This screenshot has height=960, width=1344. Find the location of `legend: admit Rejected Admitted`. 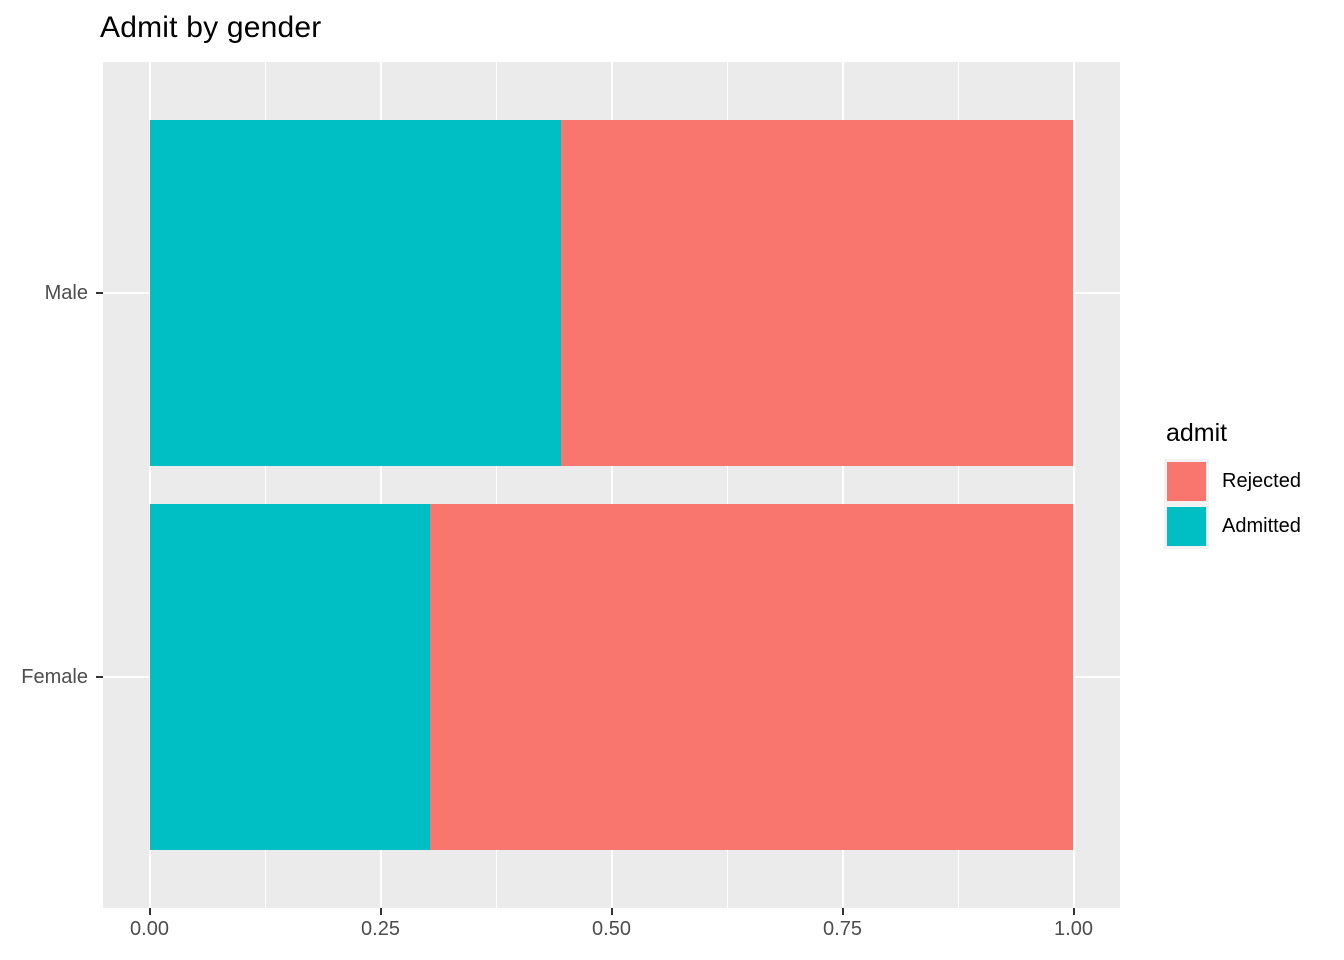

legend: admit Rejected Admitted is located at coordinates (1232, 484).